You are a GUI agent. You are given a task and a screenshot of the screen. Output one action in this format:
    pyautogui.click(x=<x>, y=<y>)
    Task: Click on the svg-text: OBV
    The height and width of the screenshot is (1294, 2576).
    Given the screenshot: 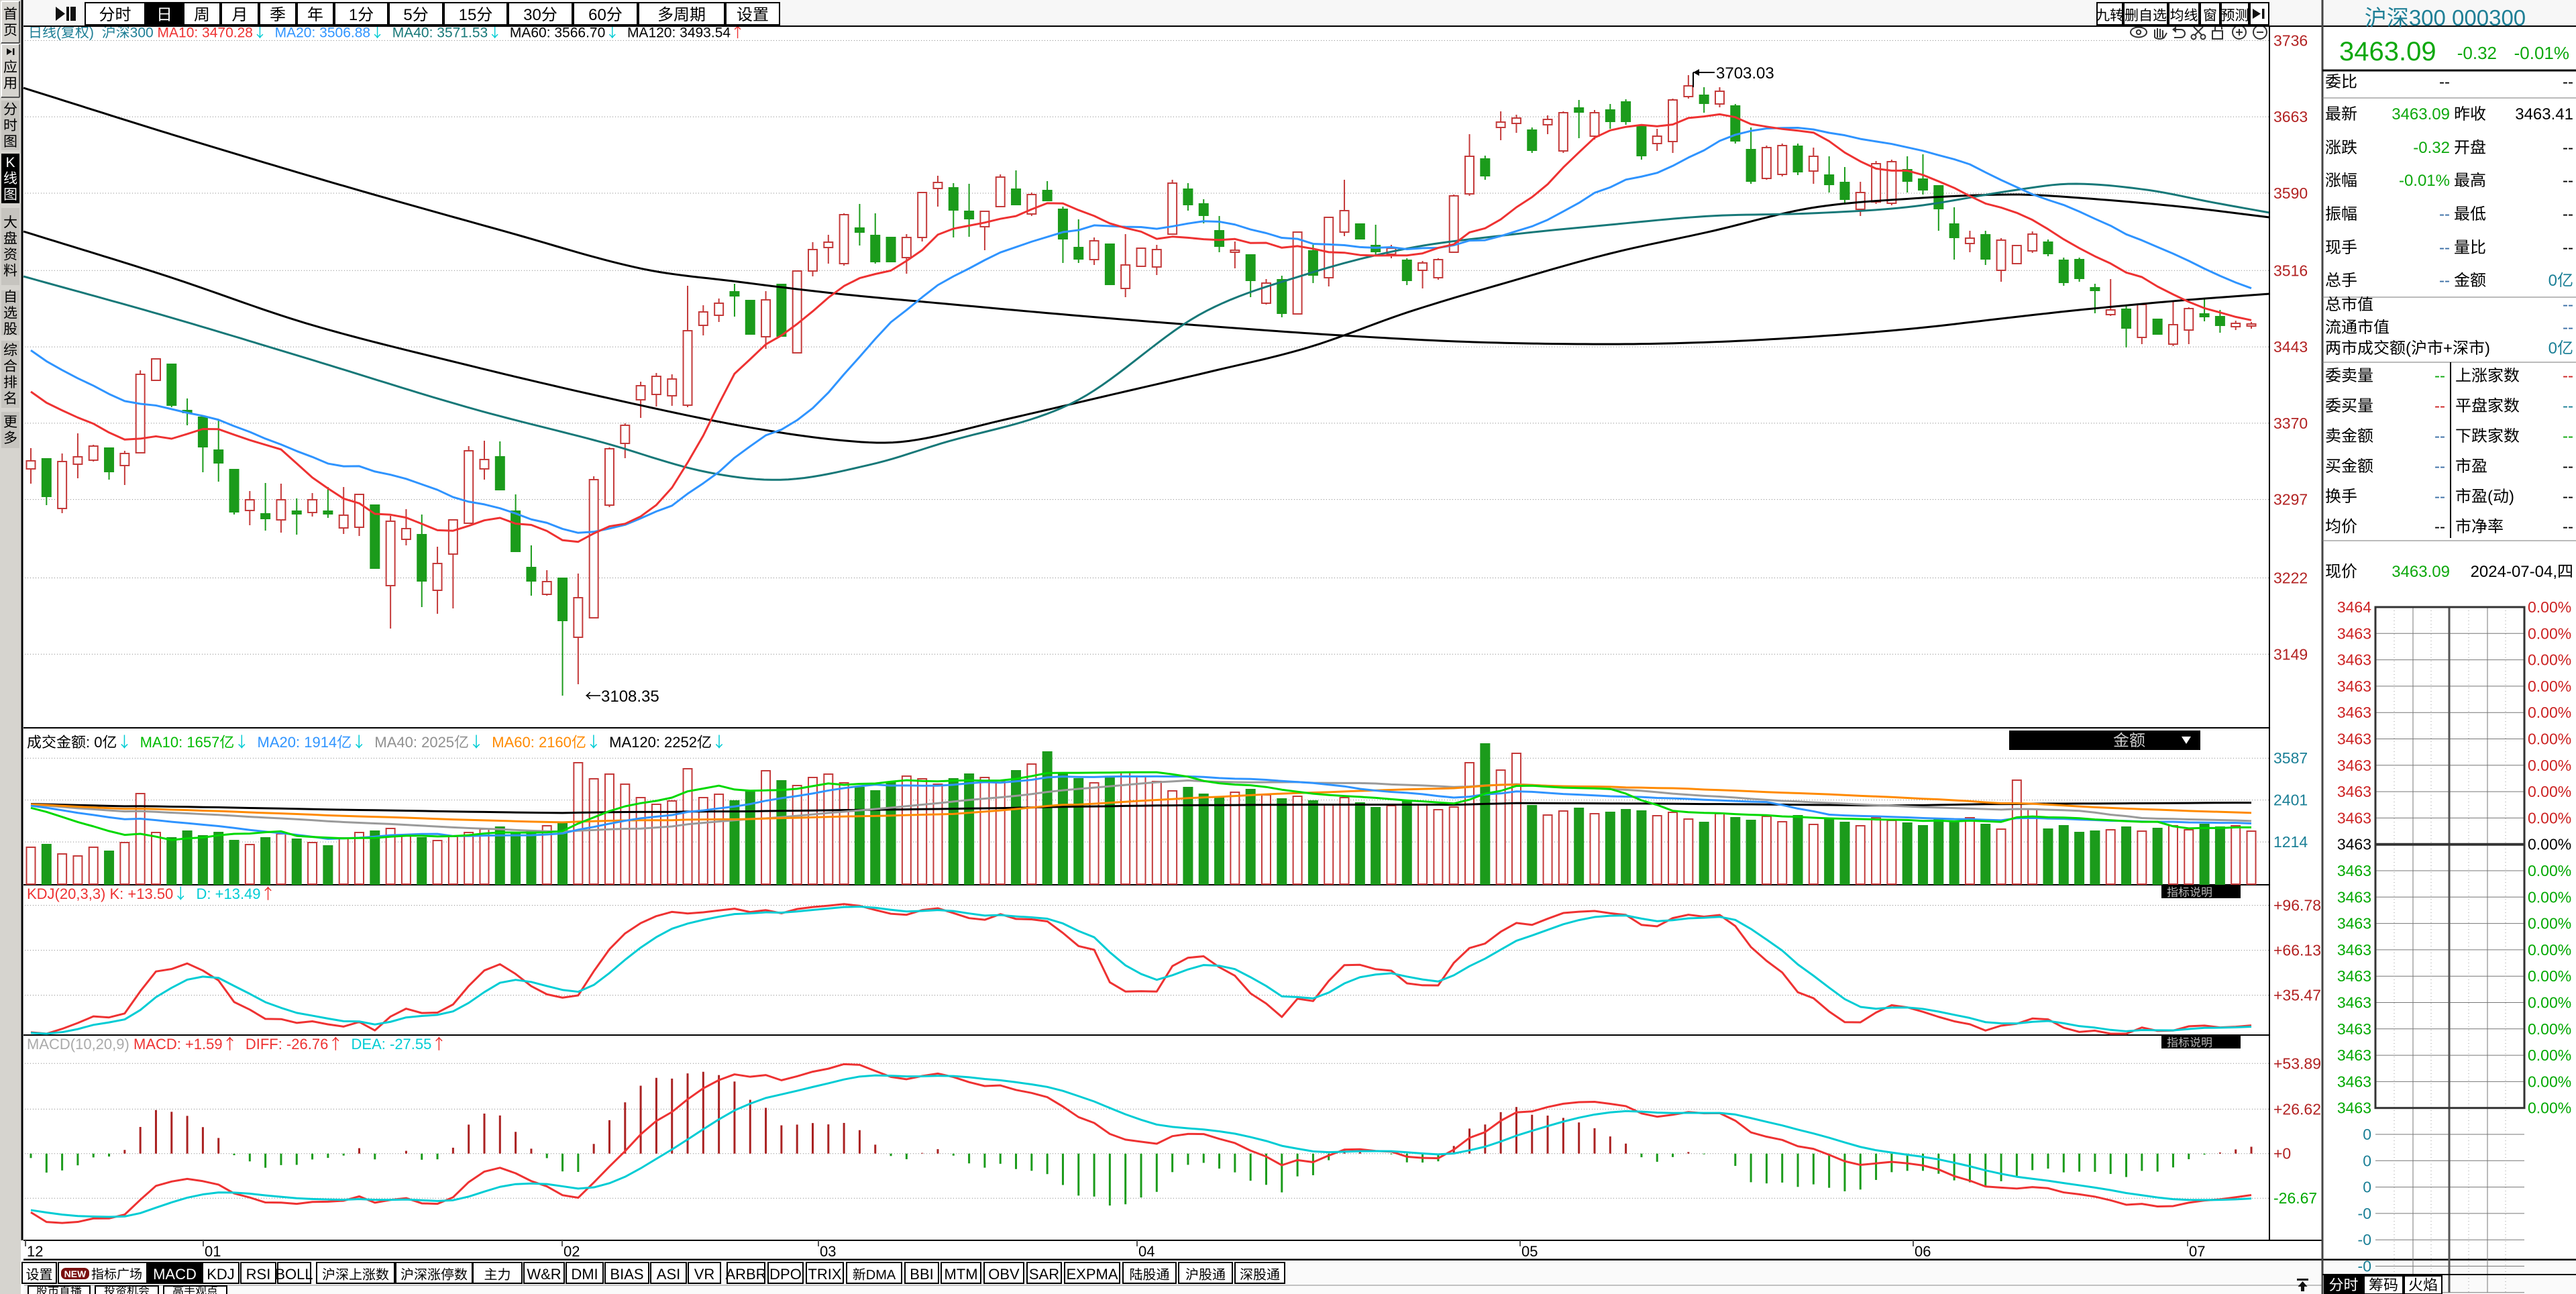 What is the action you would take?
    pyautogui.click(x=1004, y=1274)
    